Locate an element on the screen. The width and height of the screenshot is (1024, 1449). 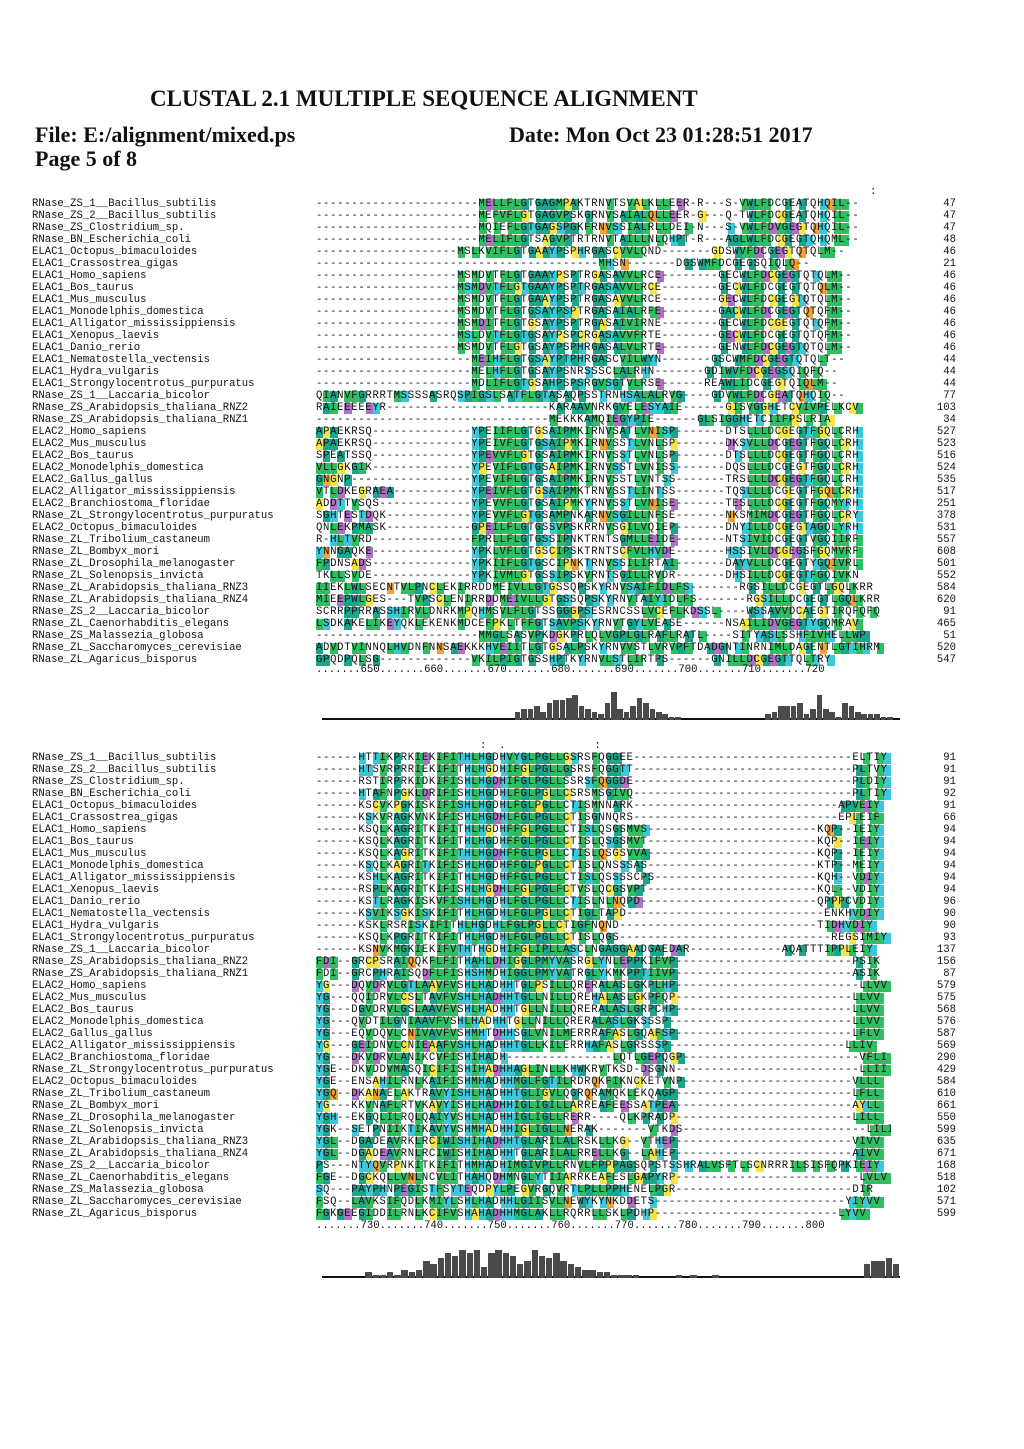
residue-count: 87 is located at coordinates (949, 974).